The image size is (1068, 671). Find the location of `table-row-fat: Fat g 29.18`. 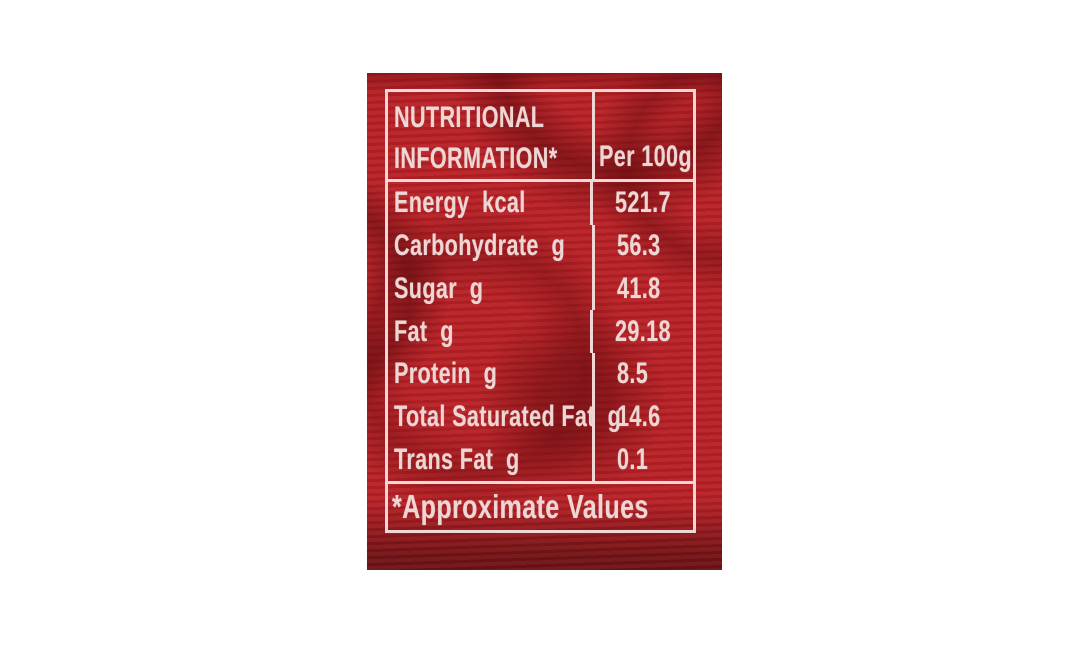

table-row-fat: Fat g 29.18 is located at coordinates (540, 331).